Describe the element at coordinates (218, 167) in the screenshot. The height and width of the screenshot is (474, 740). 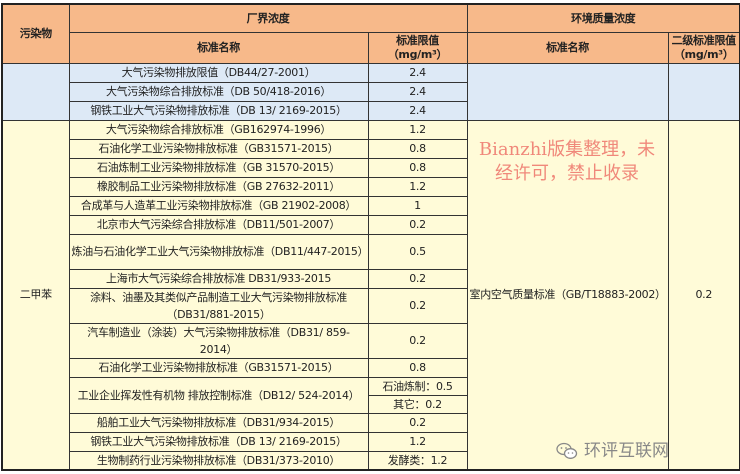
I see `standard-name: 石油炼制工业污染物排放标准（GB 31570-2015）` at that location.